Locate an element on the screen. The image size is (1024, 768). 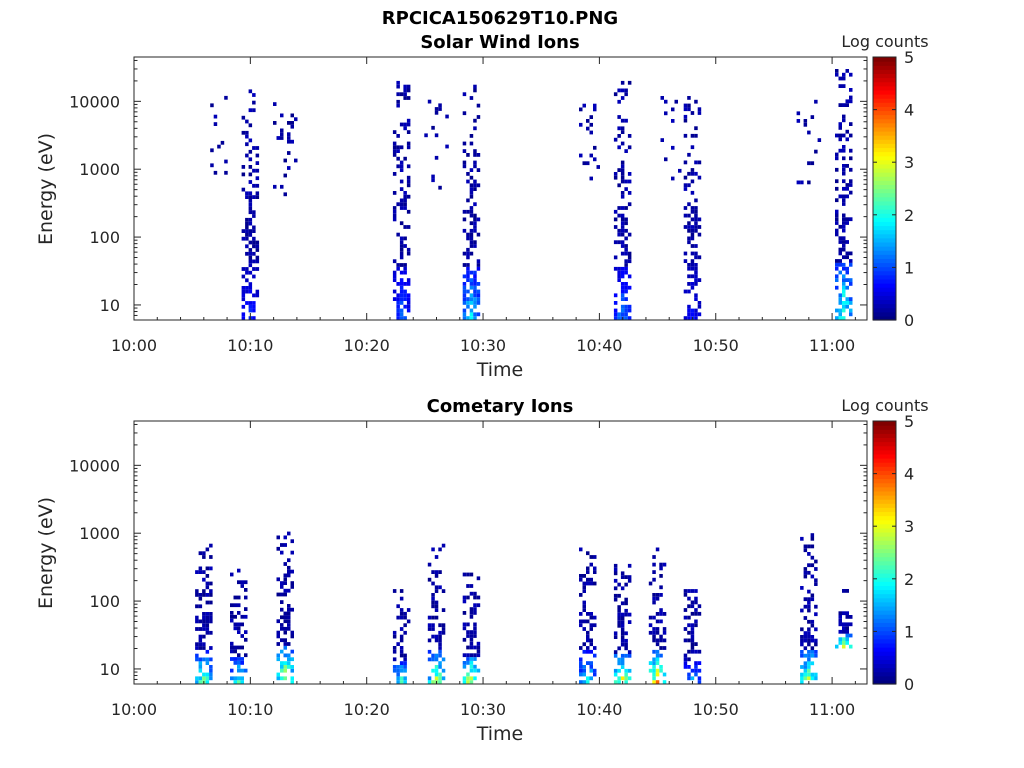
x-tick-label: 10:50 is located at coordinates (716, 345).